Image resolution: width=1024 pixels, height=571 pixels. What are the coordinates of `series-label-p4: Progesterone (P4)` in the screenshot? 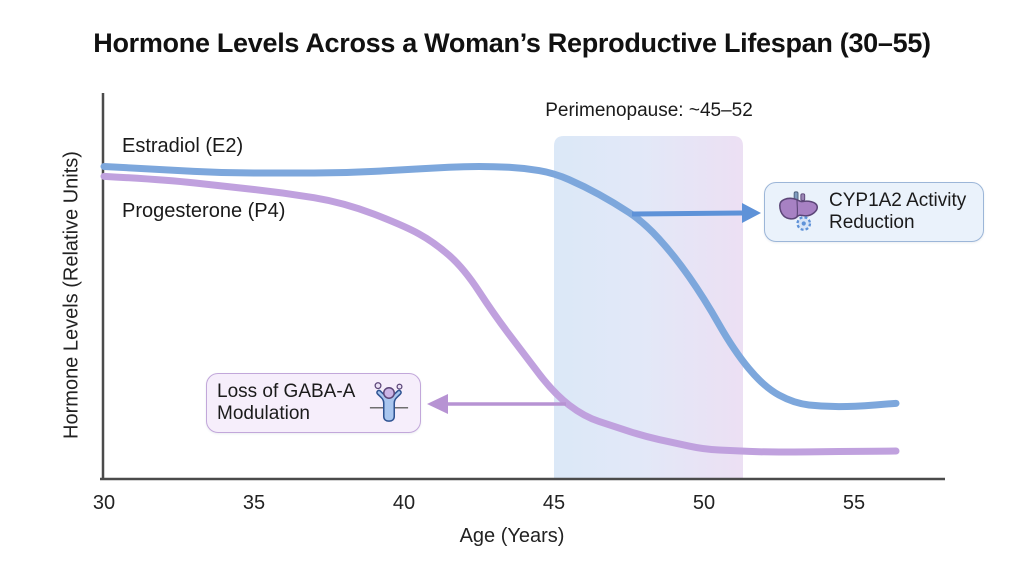 It's located at (204, 211).